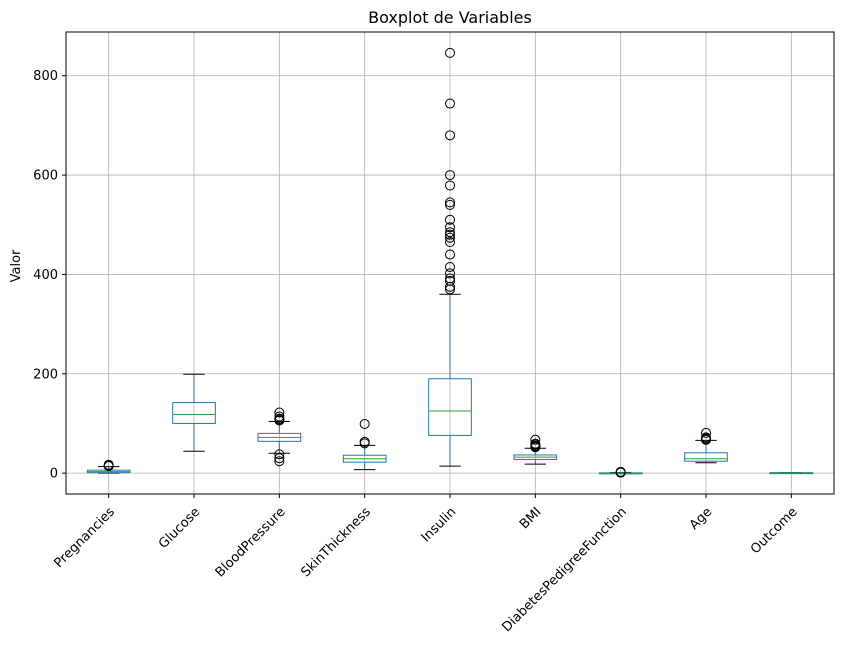 The height and width of the screenshot is (656, 850). What do you see at coordinates (179, 528) in the screenshot?
I see `x-tick-label: Glucose` at bounding box center [179, 528].